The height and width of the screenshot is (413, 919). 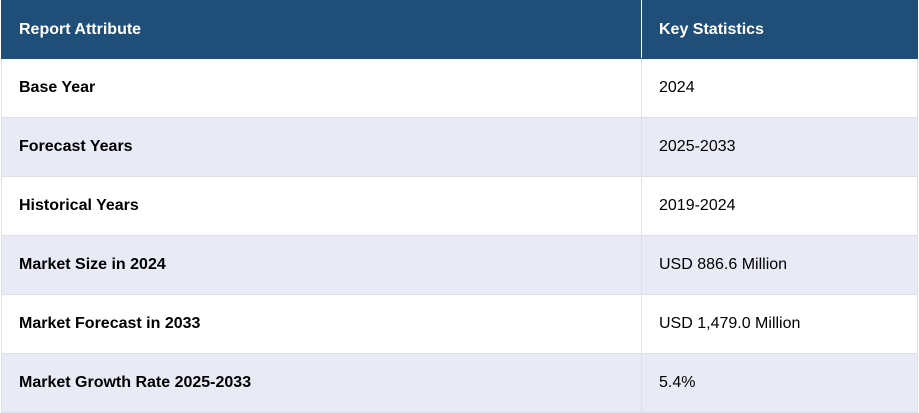 I want to click on value-cell: USD 1,479.0 Million, so click(x=779, y=324).